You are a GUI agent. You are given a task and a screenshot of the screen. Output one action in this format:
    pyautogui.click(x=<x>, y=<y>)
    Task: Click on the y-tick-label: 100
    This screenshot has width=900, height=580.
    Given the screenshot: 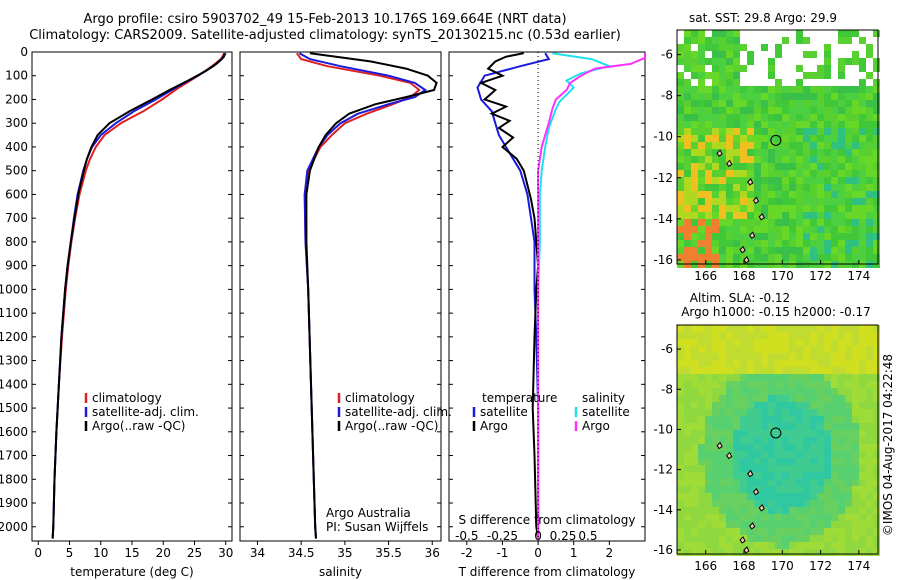 What is the action you would take?
    pyautogui.click(x=16, y=76)
    